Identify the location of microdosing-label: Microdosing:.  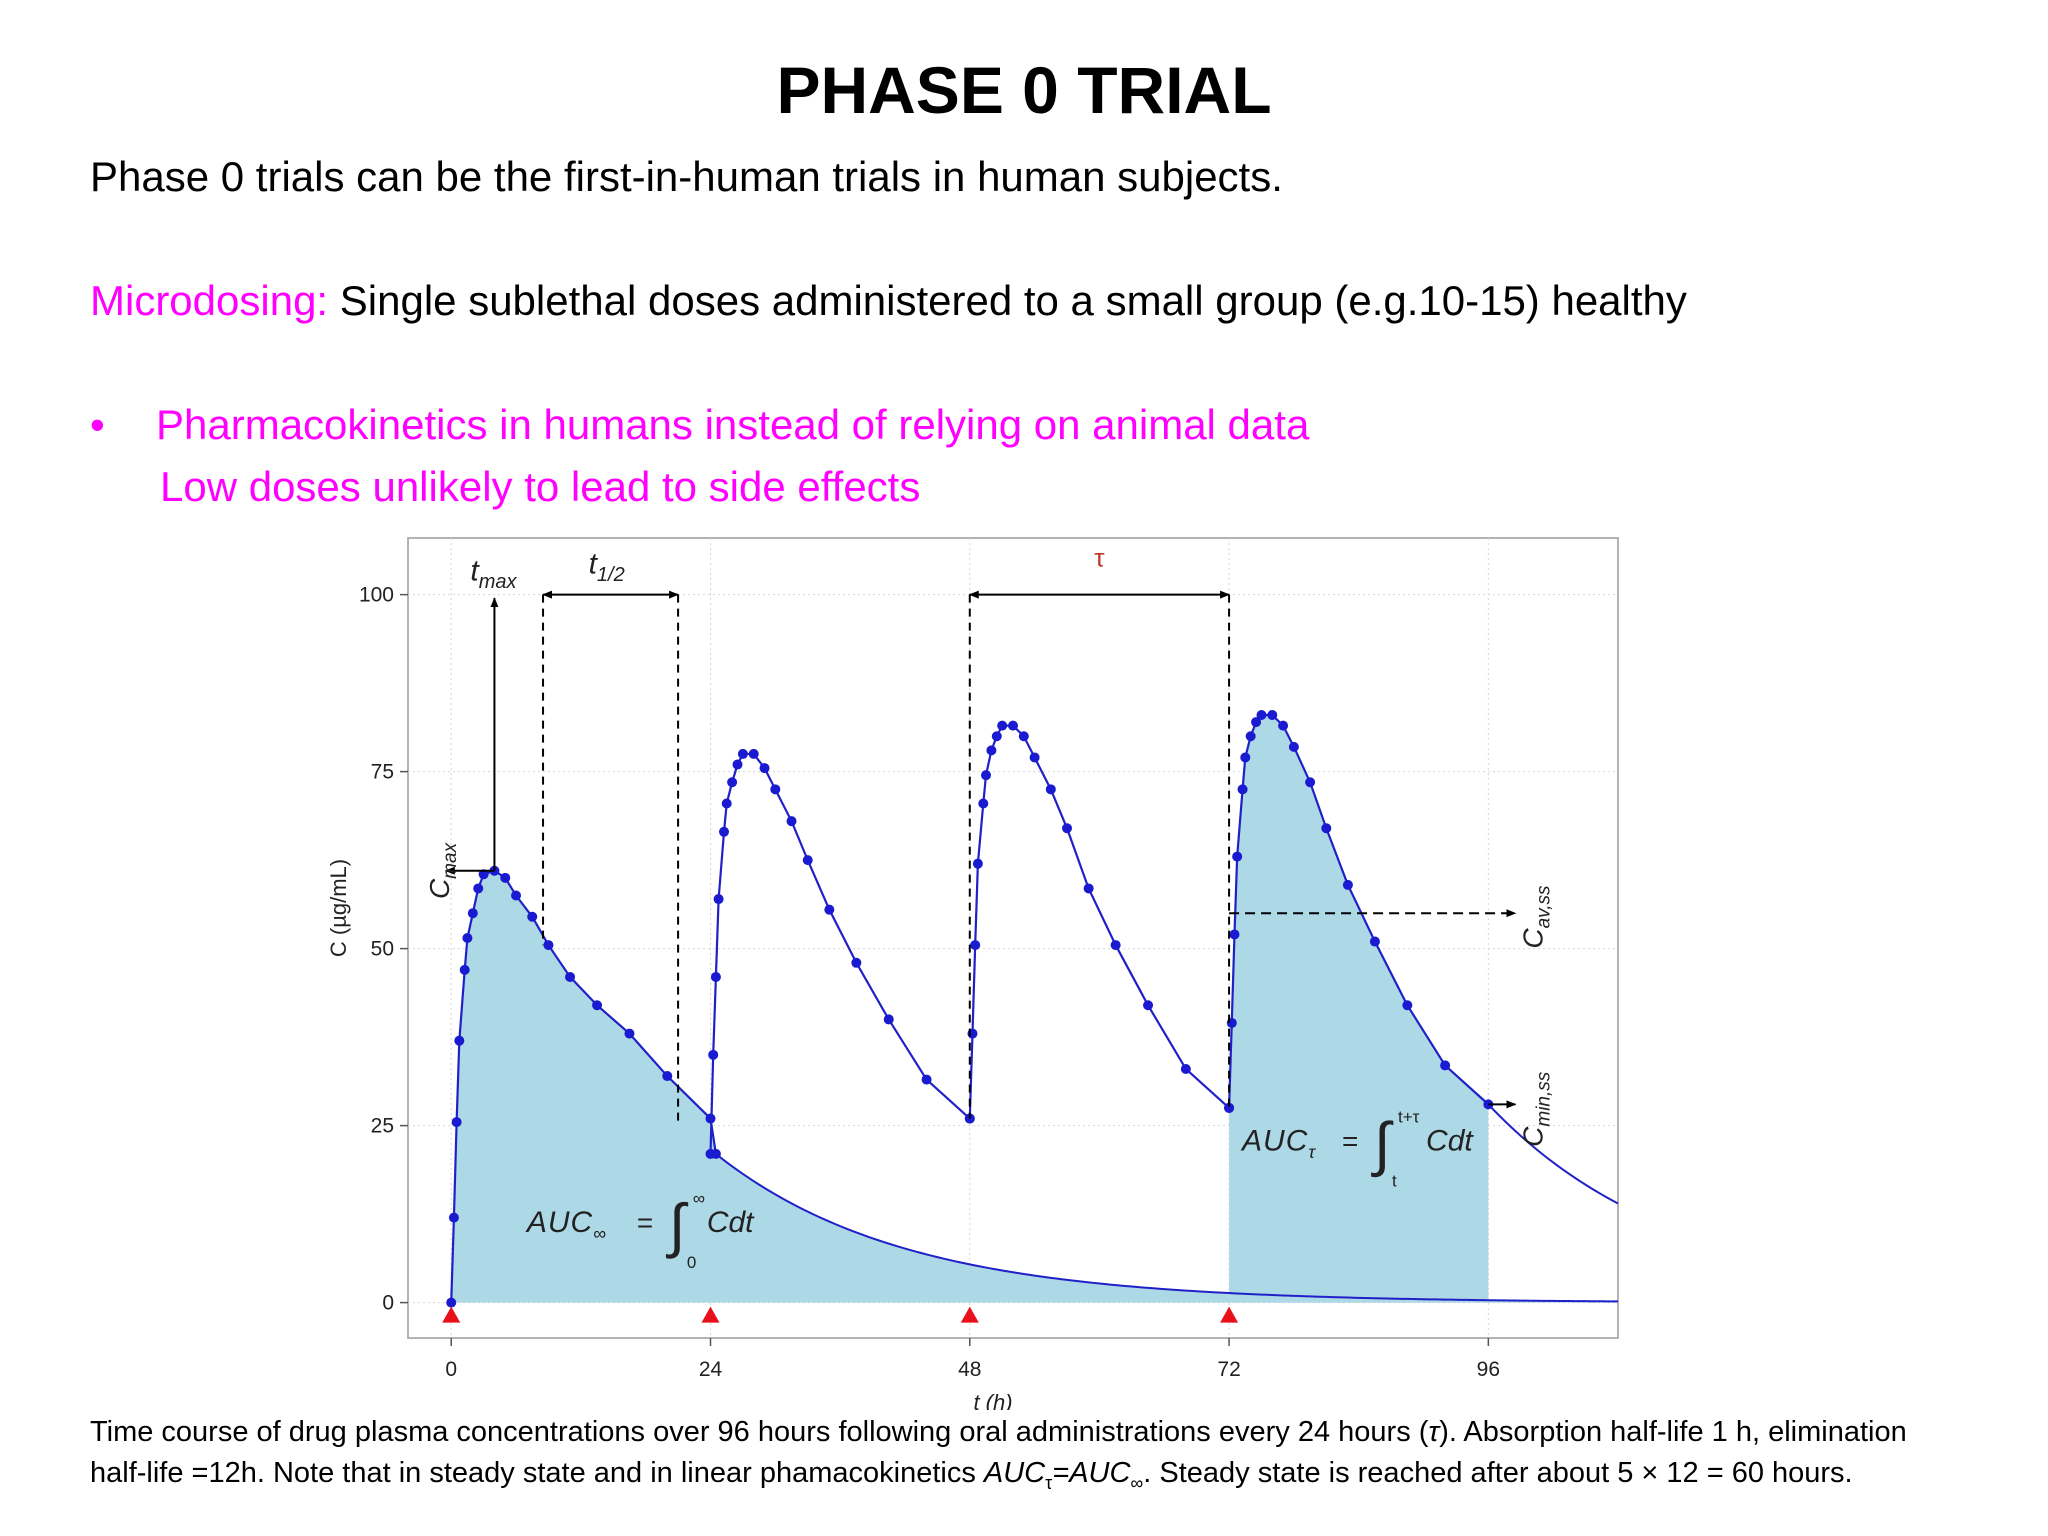
(209, 300).